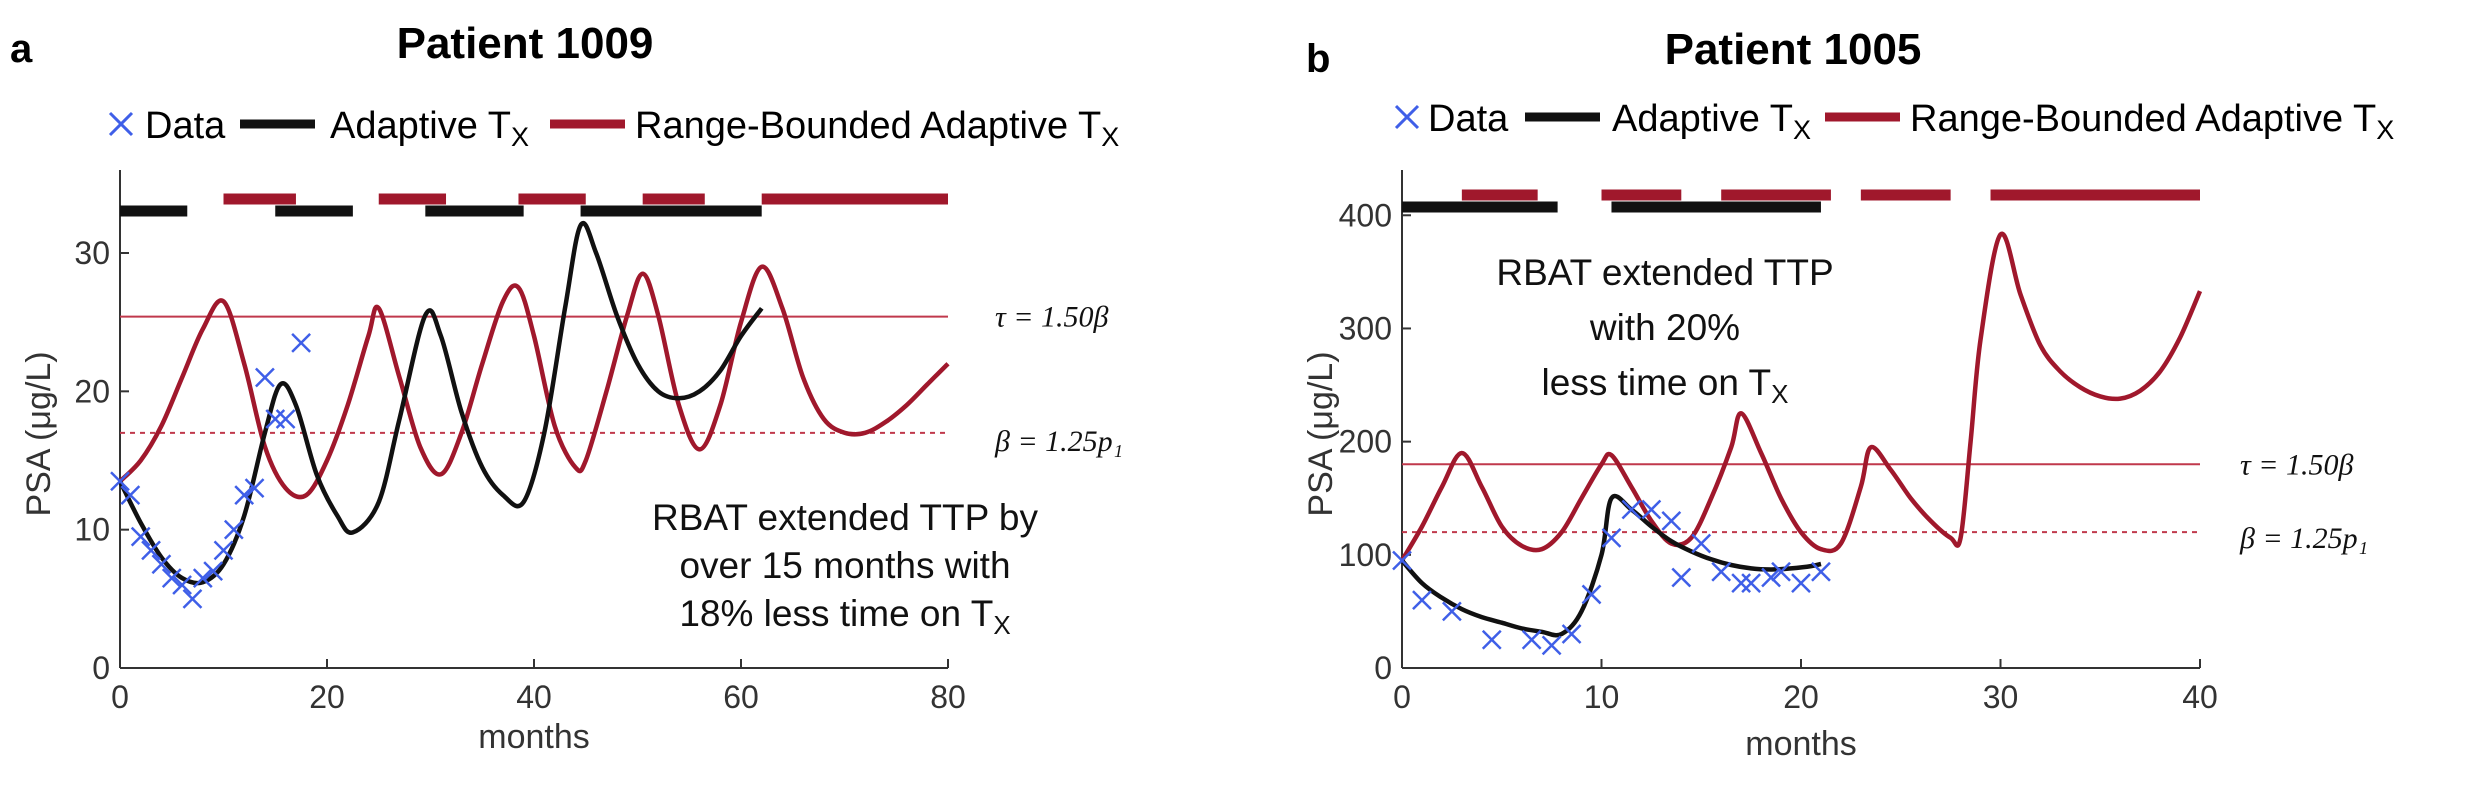  What do you see at coordinates (844, 565) in the screenshot?
I see `annotation-line: over 15 months with` at bounding box center [844, 565].